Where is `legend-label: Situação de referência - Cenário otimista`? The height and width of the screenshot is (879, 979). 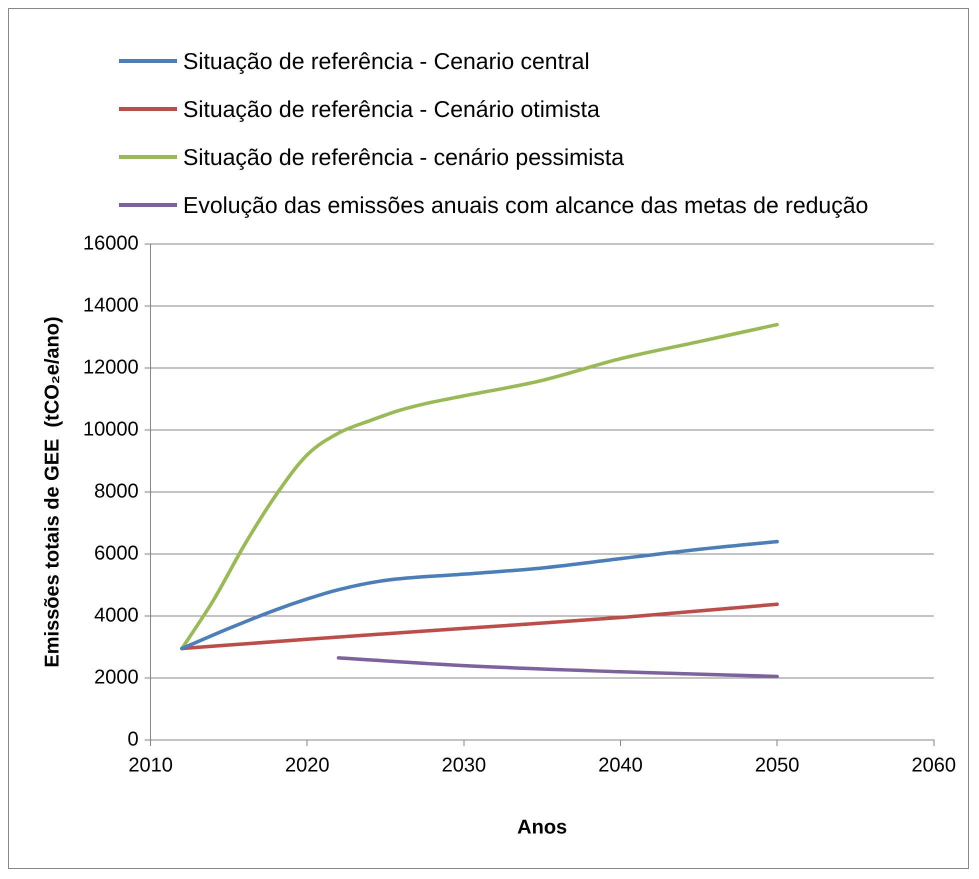 legend-label: Situação de referência - Cenário otimista is located at coordinates (391, 109).